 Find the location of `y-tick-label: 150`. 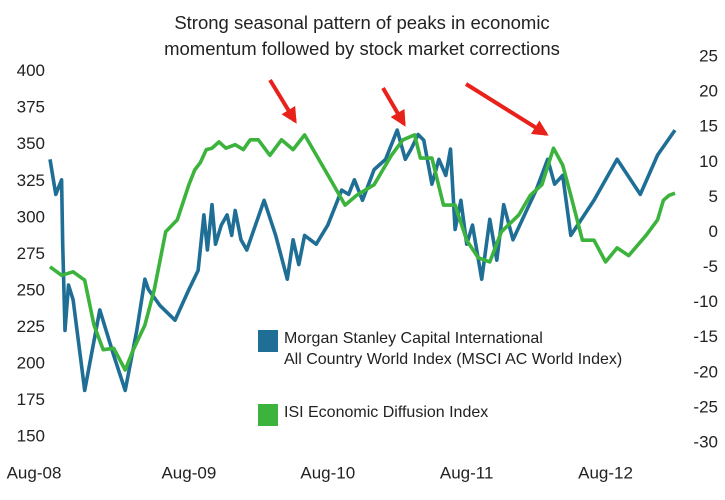

y-tick-label: 150 is located at coordinates (31, 436).